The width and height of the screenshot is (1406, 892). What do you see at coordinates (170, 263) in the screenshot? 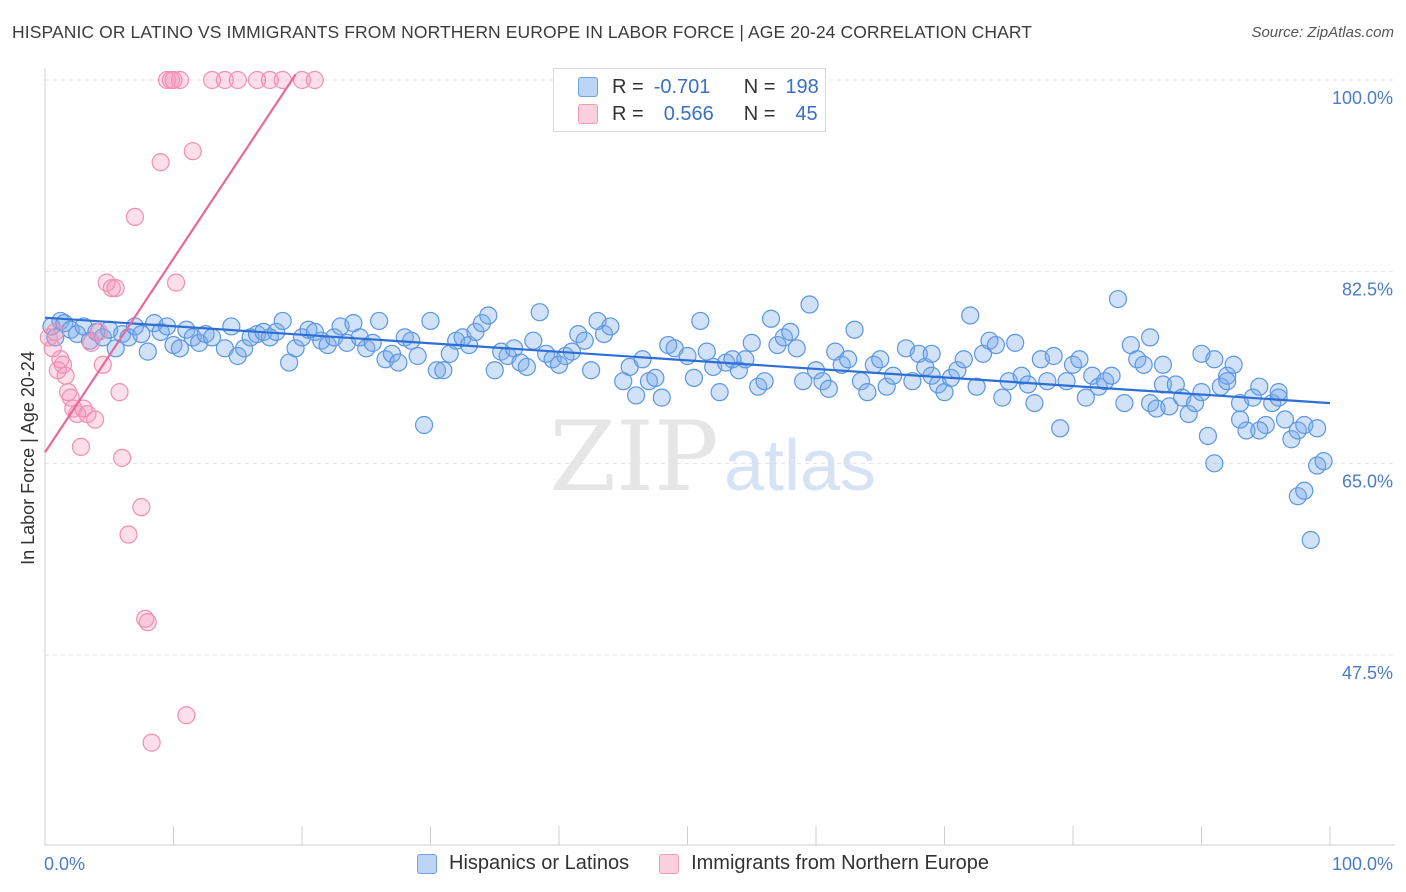
I see `northern-europe-trend-line` at bounding box center [170, 263].